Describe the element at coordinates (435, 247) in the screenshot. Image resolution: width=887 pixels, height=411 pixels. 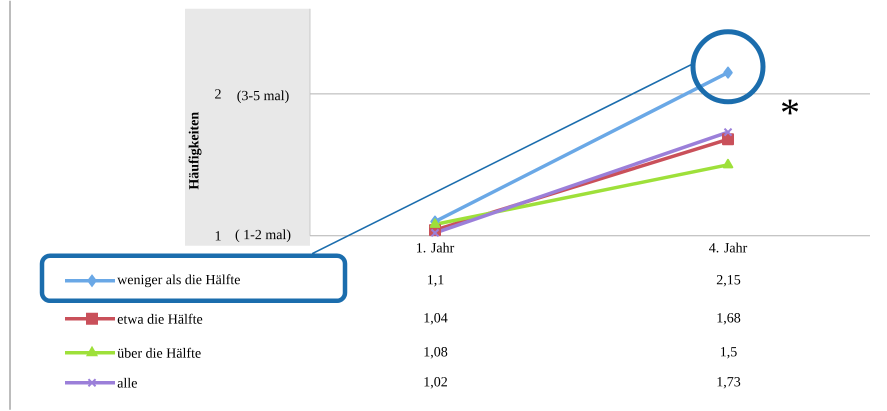
I see `x-tick-label: 1. Jahr` at that location.